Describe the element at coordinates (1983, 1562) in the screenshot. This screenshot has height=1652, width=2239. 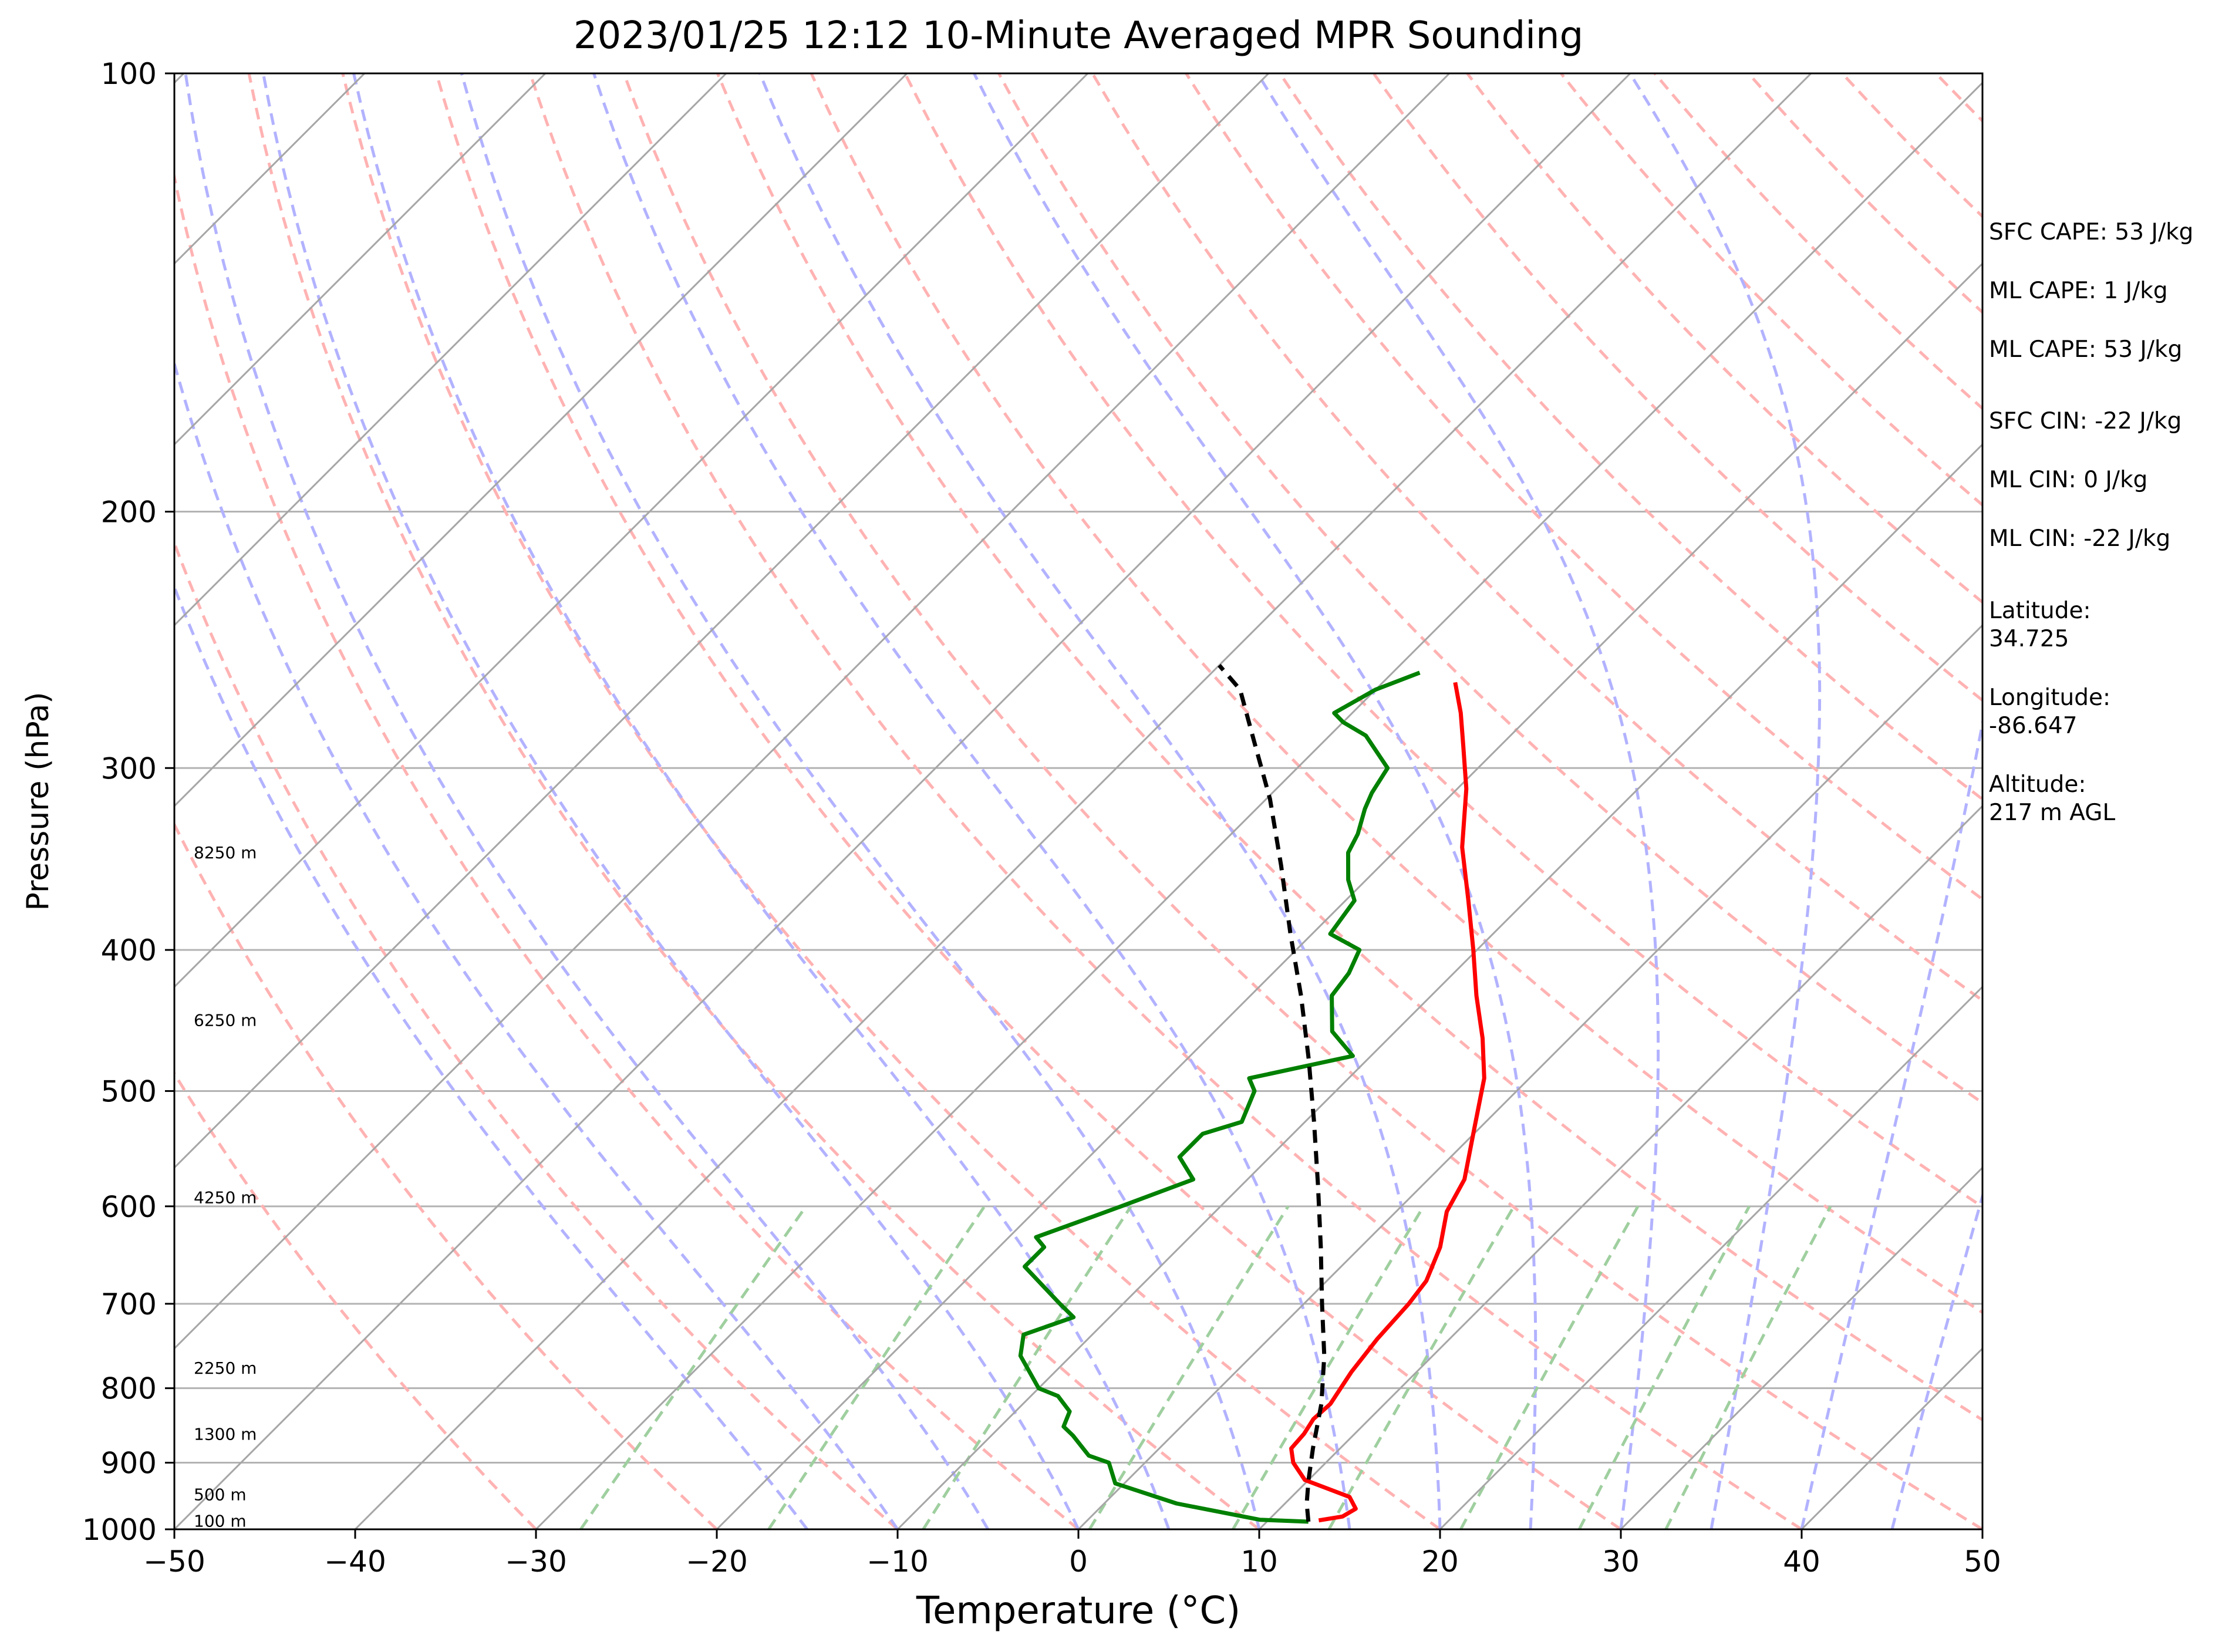
I see `x-tick-label: 50` at that location.